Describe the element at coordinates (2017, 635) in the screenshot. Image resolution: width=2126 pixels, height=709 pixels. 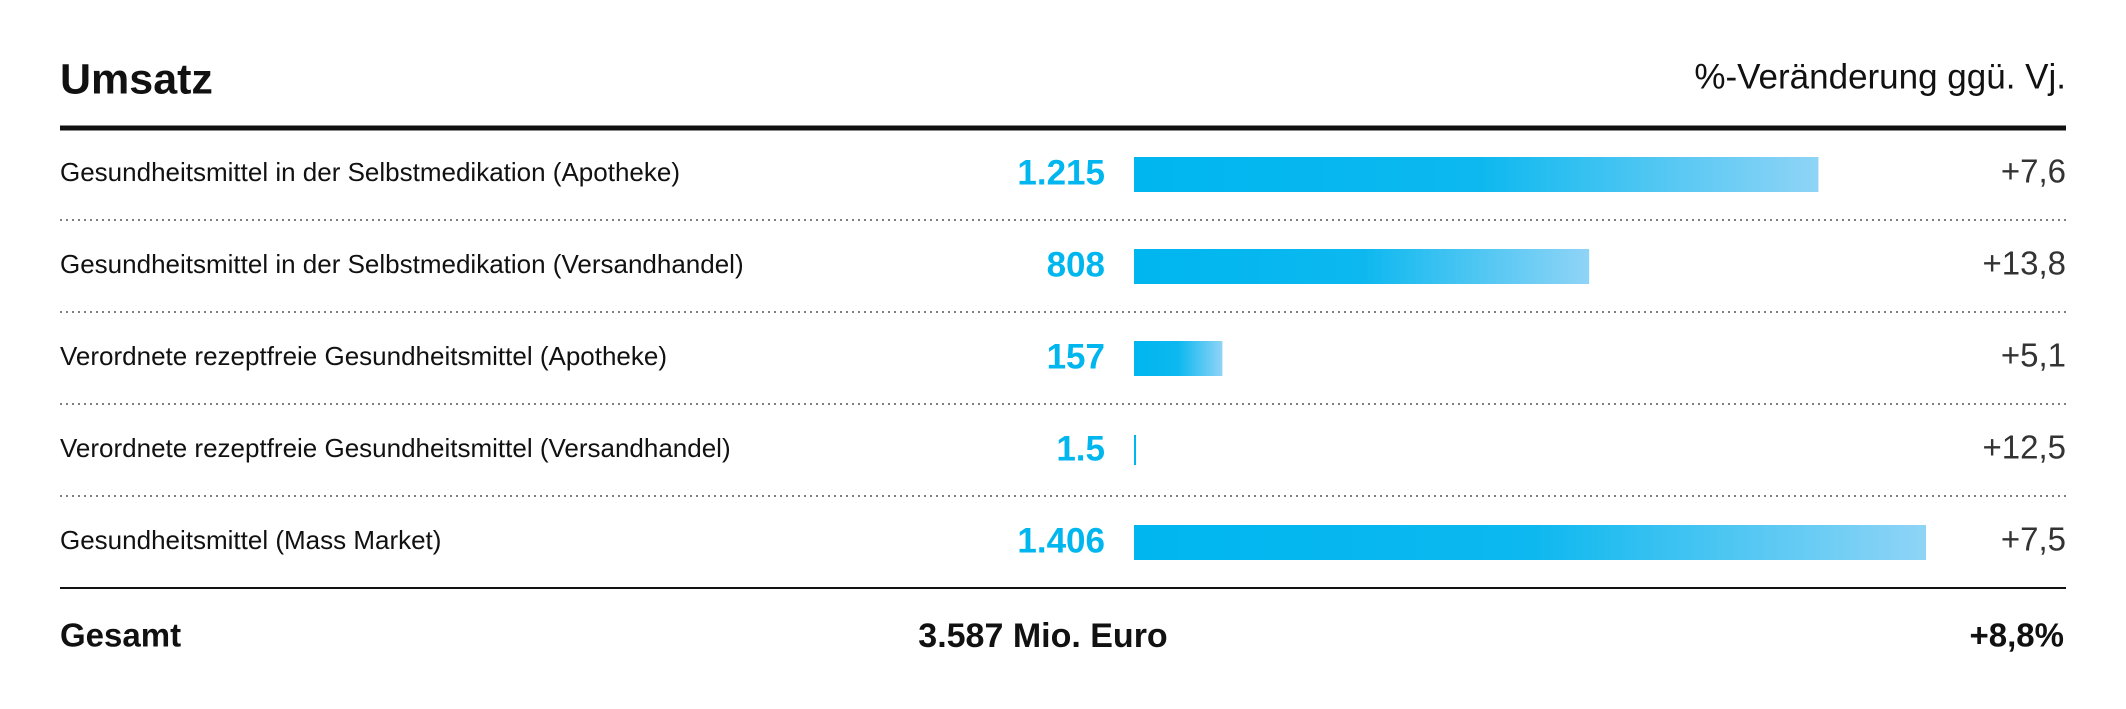
I see `total-change: +8,8%` at that location.